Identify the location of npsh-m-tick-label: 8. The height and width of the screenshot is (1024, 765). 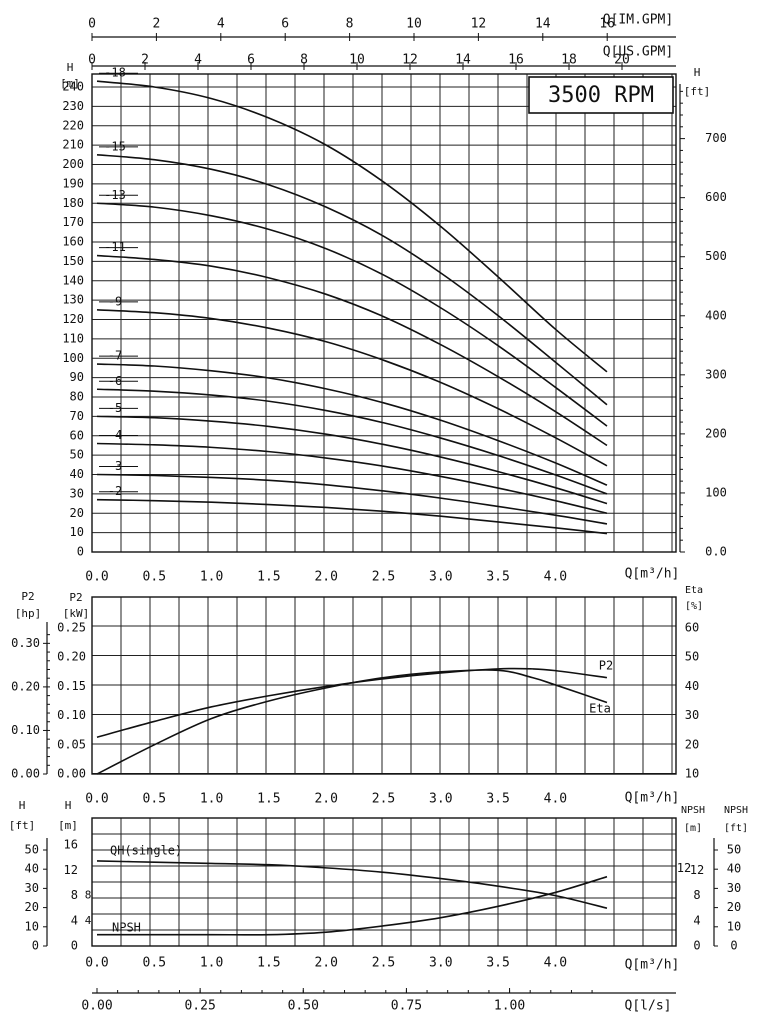
(74, 895).